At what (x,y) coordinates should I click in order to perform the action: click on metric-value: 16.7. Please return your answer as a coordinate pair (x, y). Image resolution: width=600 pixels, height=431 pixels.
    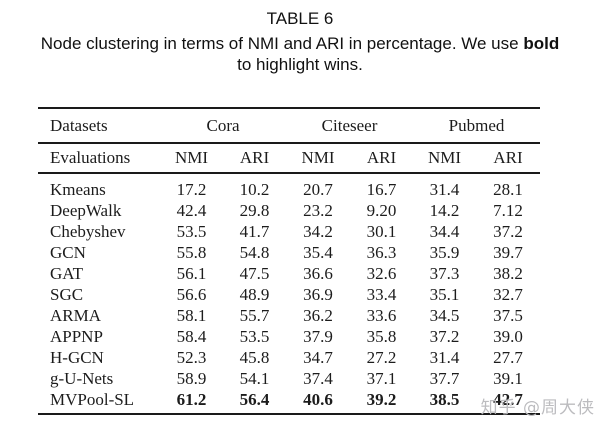
    Looking at the image, I should click on (381, 189).